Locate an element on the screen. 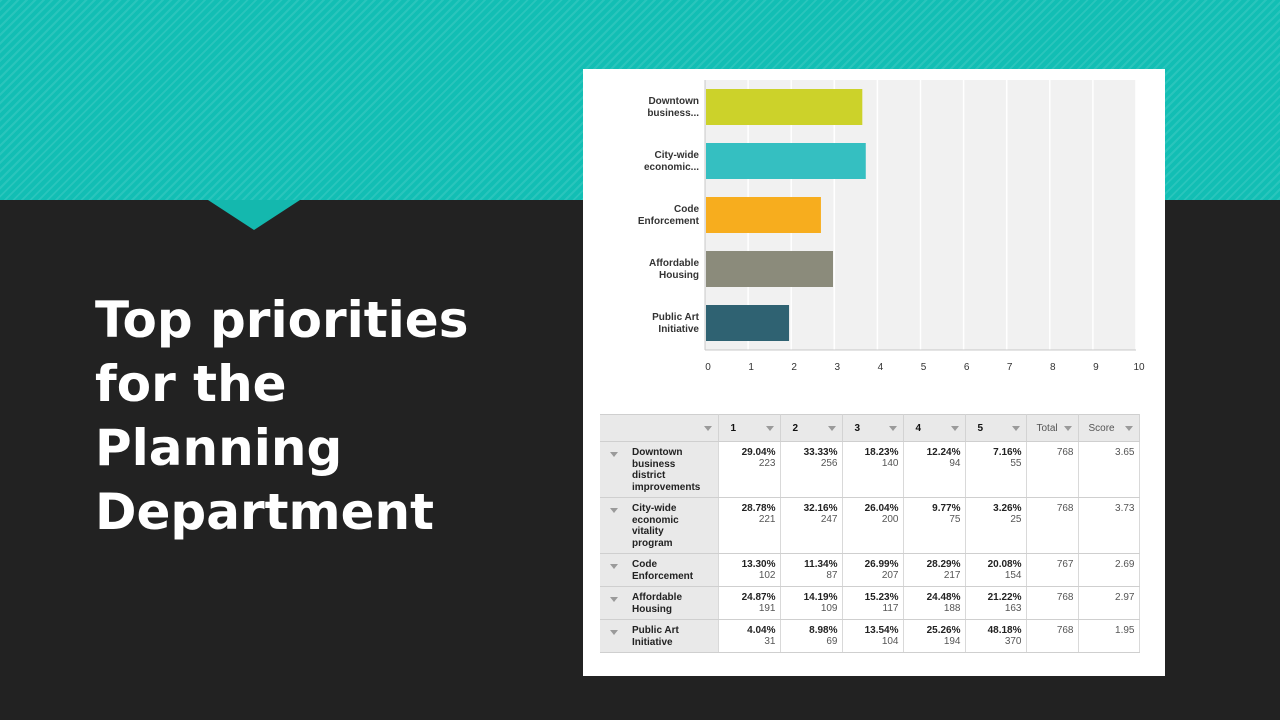 The image size is (1280, 720). percent-value: 26.04% is located at coordinates (881, 508).